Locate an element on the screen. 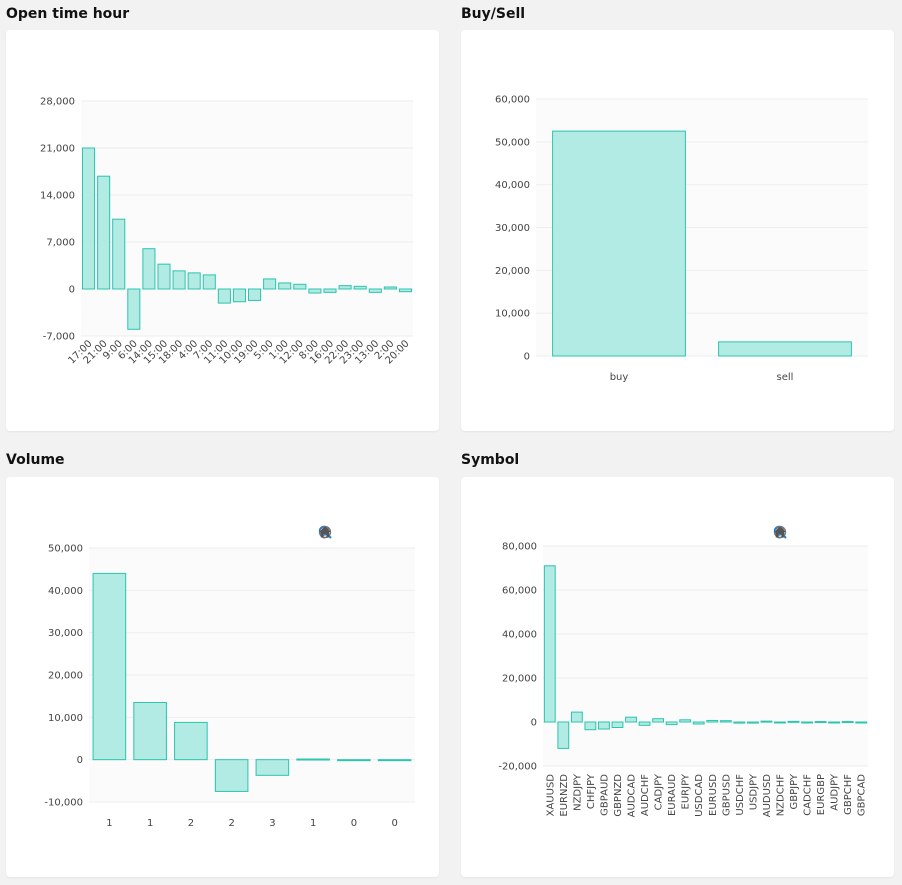  x-tick-label: EURAUD is located at coordinates (672, 795).